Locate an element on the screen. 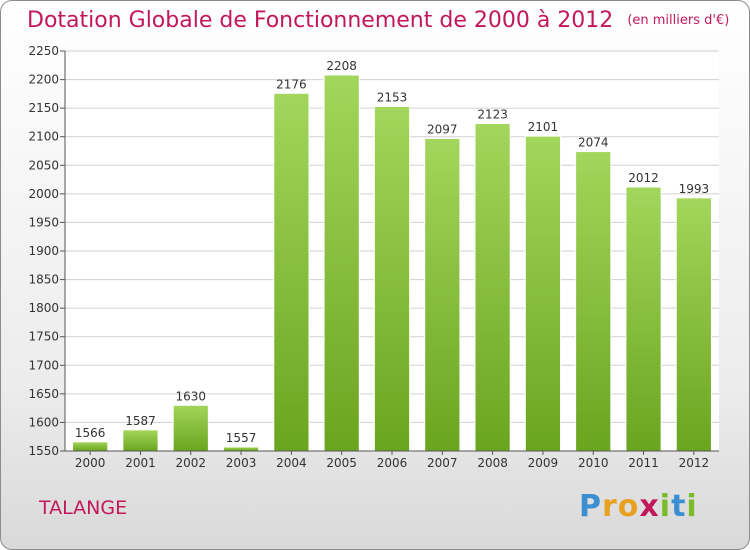  bar-2000 is located at coordinates (90, 446).